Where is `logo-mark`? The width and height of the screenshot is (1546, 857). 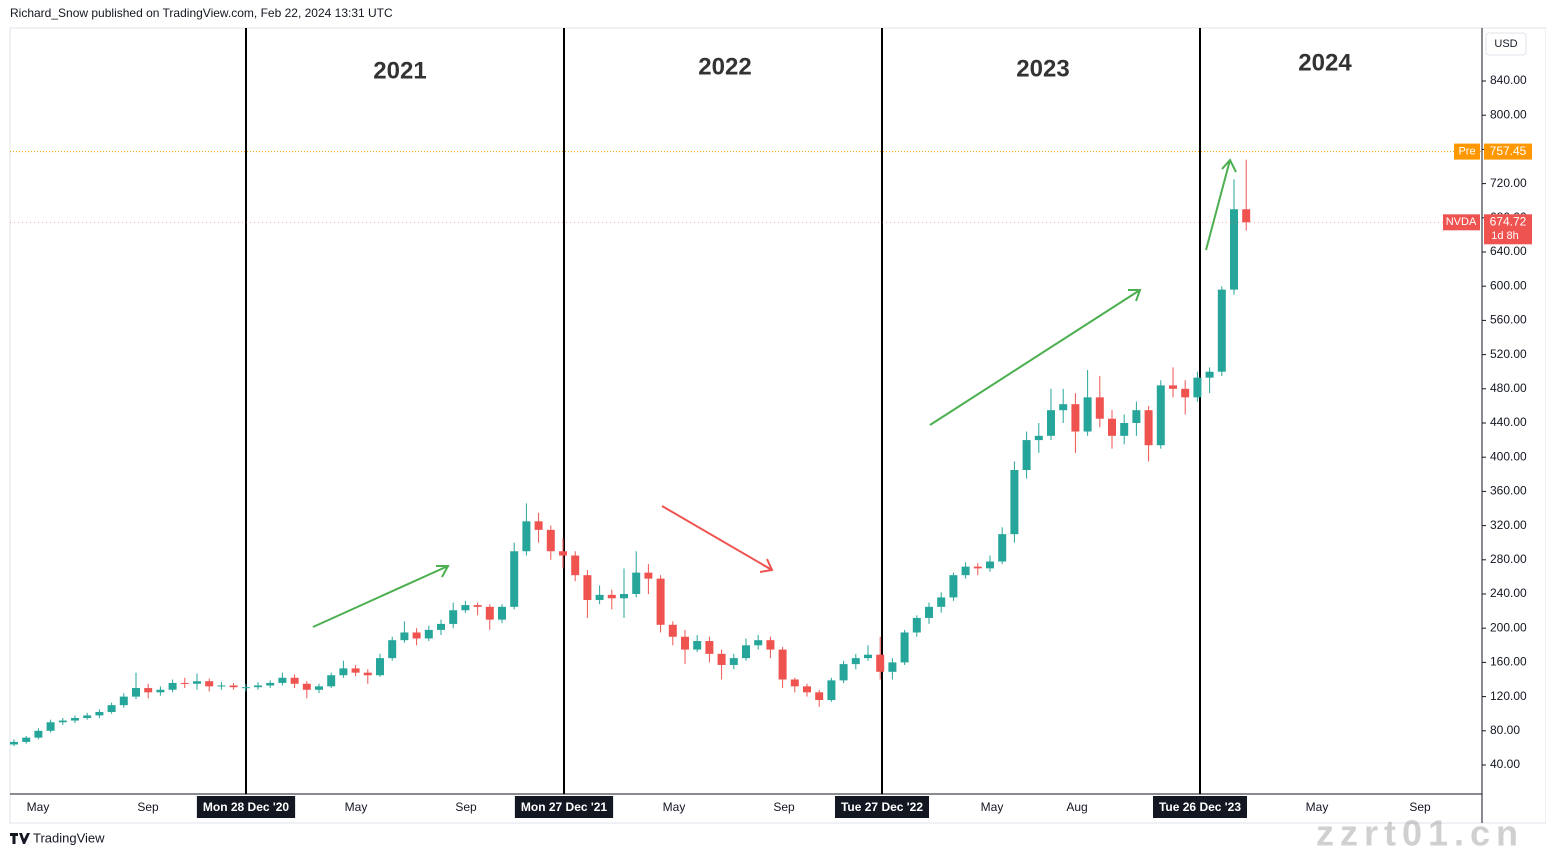 logo-mark is located at coordinates (20, 838).